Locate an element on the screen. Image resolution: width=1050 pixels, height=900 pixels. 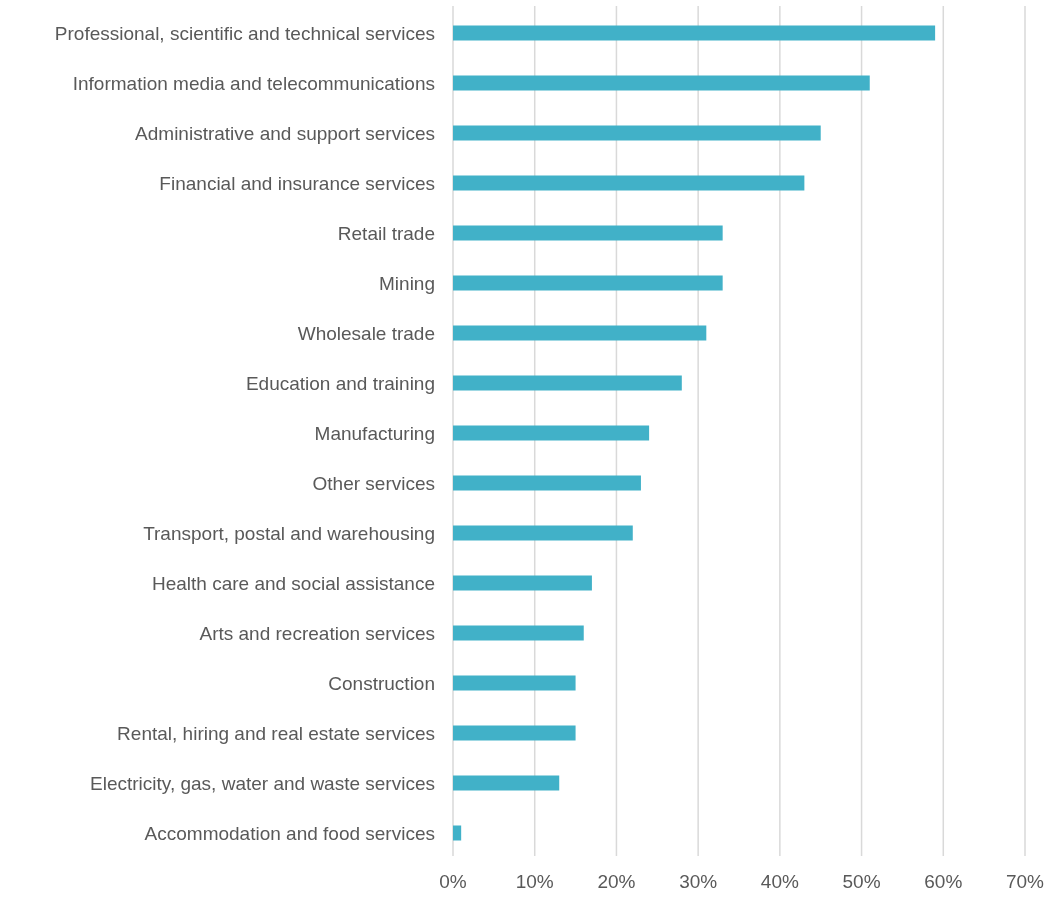
x-tick-label: 0% is located at coordinates (453, 881).